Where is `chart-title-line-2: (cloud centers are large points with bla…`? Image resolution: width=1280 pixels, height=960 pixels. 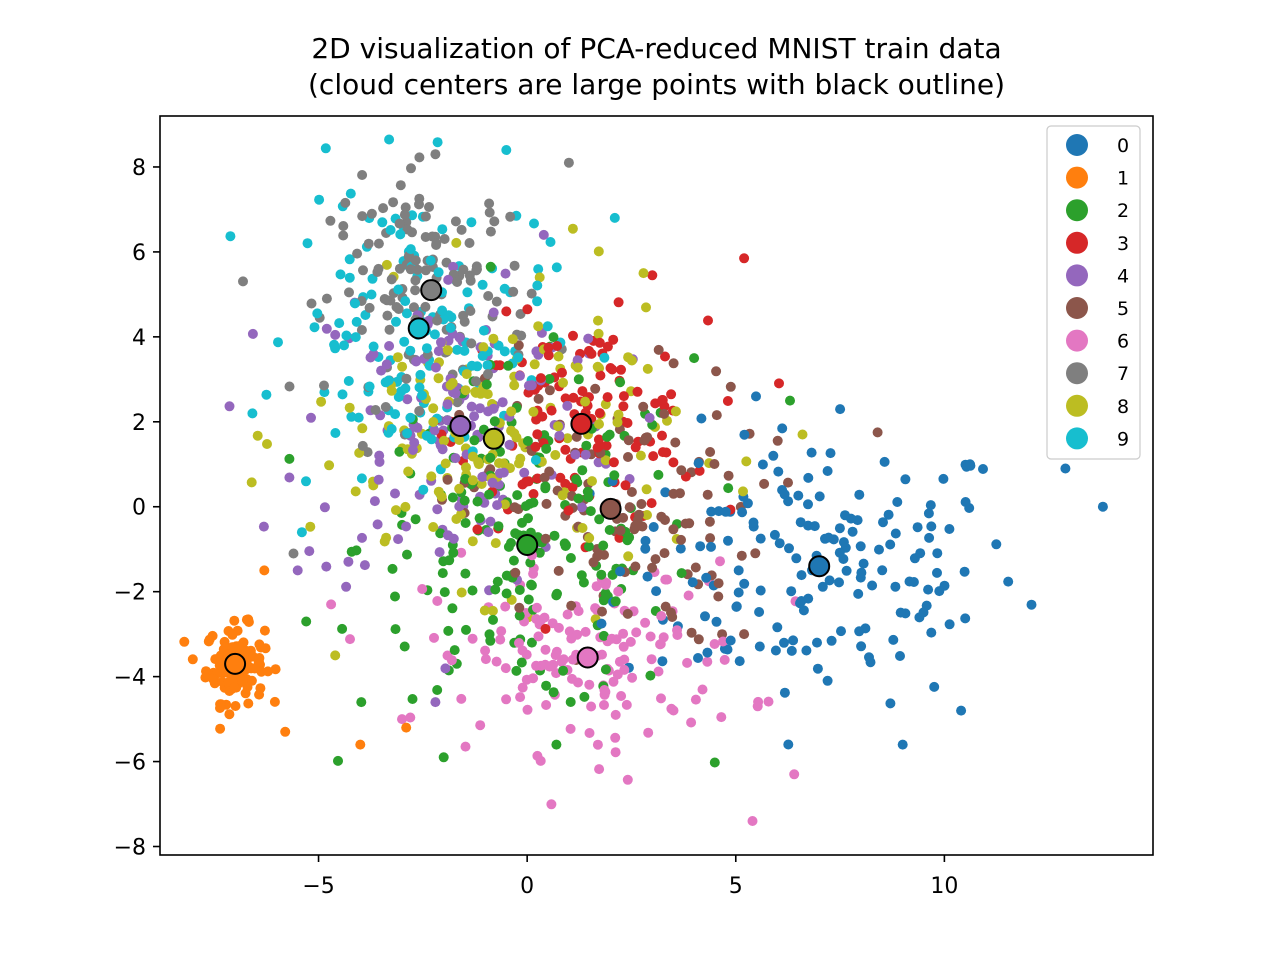 chart-title-line-2: (cloud centers are large points with bla… is located at coordinates (656, 84).